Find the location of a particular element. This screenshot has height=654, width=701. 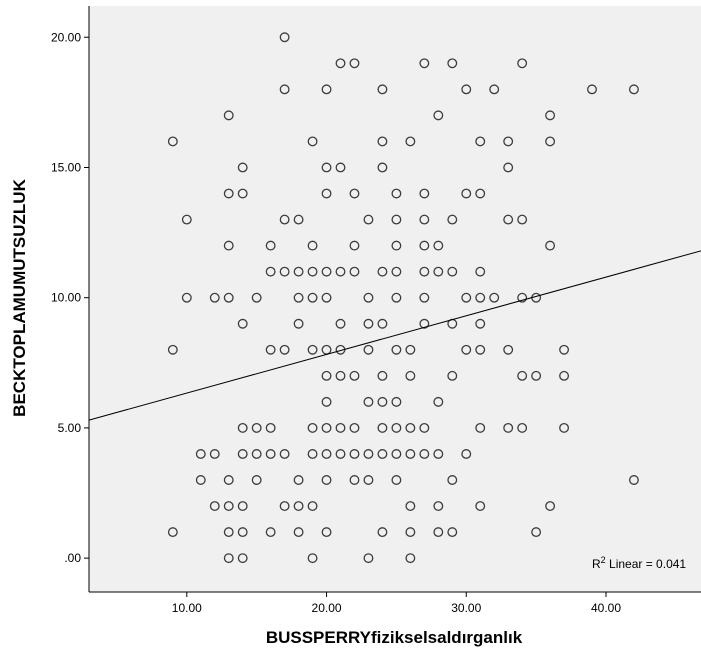

r2-annotation: R2 Linear = 0.041 is located at coordinates (639, 563).